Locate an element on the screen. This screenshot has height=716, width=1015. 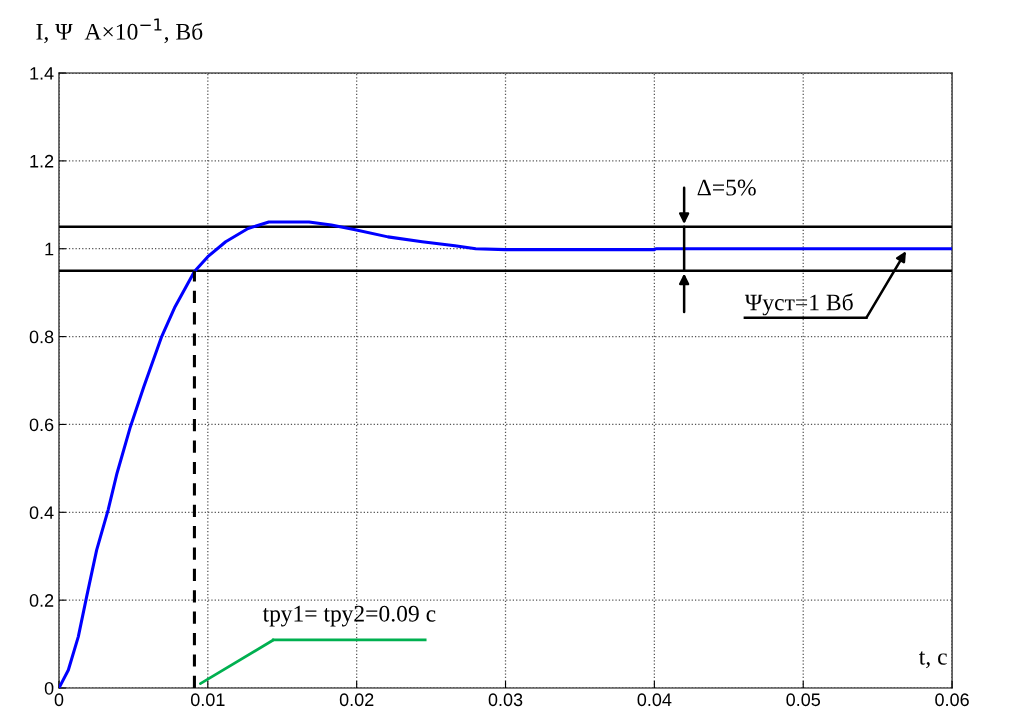
y-tick-label: 0 is located at coordinates (49, 688).